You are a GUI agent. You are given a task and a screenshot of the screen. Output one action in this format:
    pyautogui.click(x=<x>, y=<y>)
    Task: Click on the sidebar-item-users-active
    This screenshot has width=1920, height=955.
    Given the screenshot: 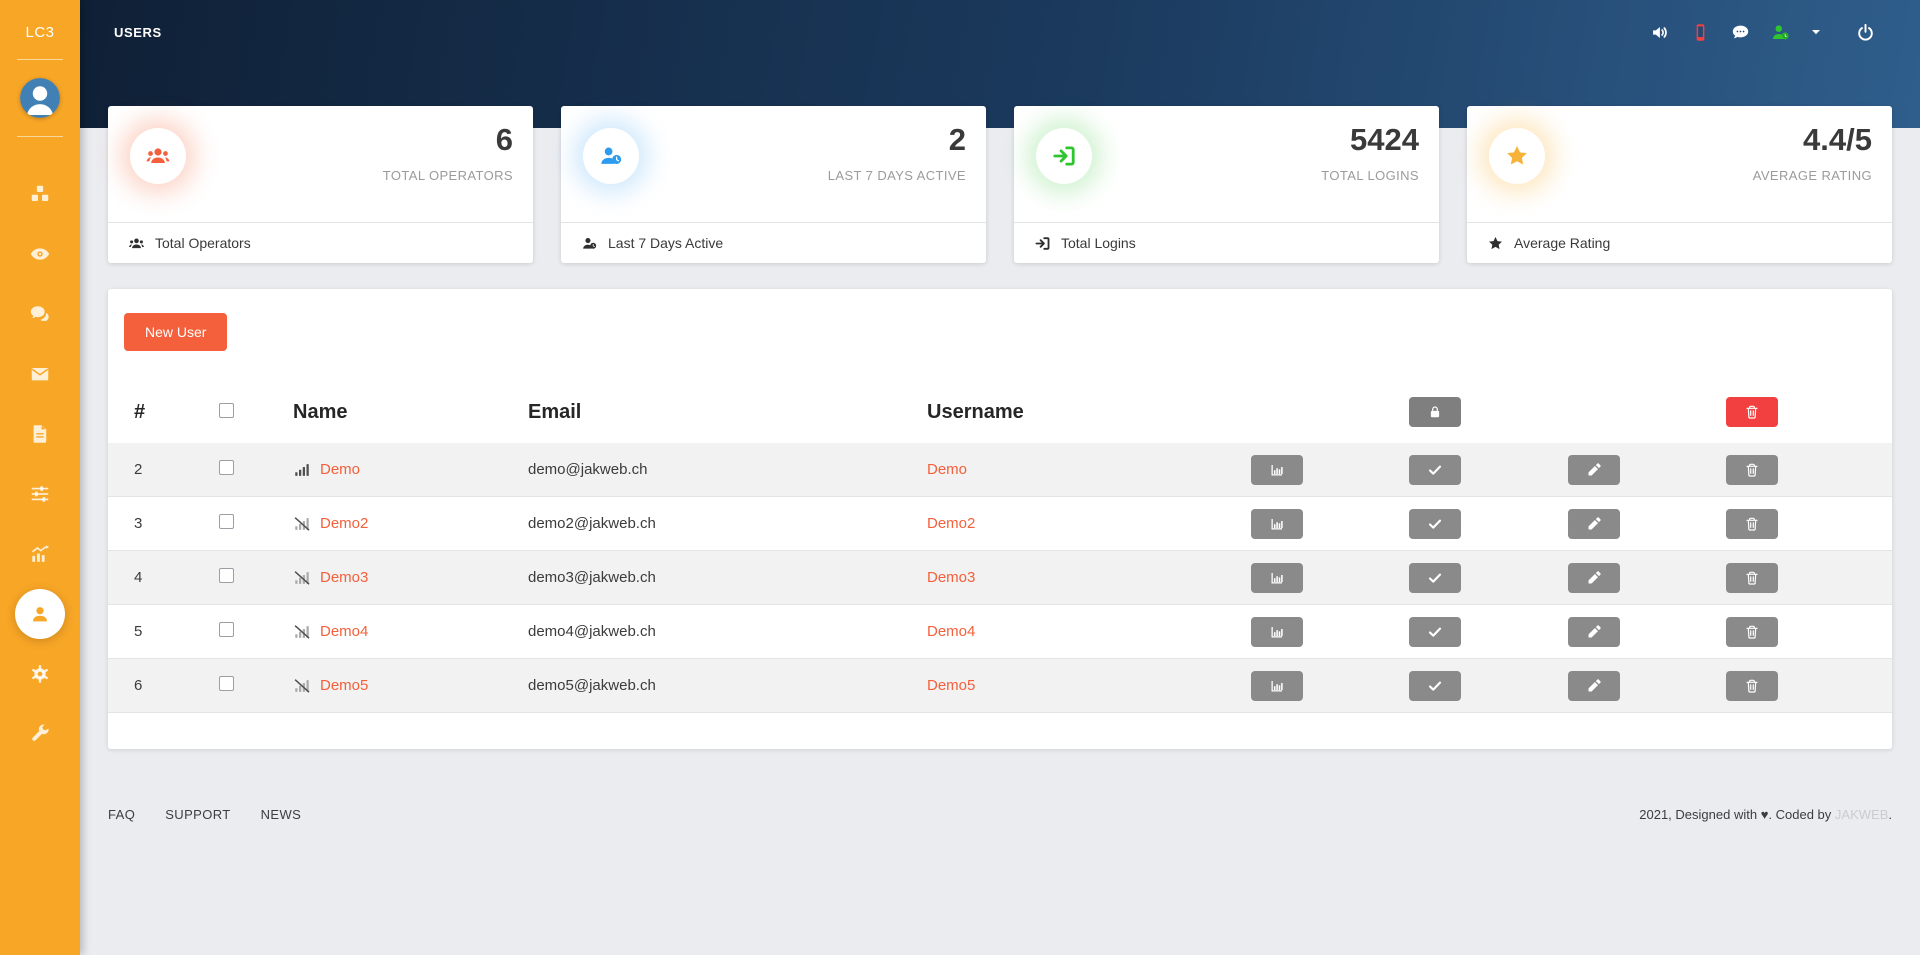 What is the action you would take?
    pyautogui.click(x=40, y=614)
    